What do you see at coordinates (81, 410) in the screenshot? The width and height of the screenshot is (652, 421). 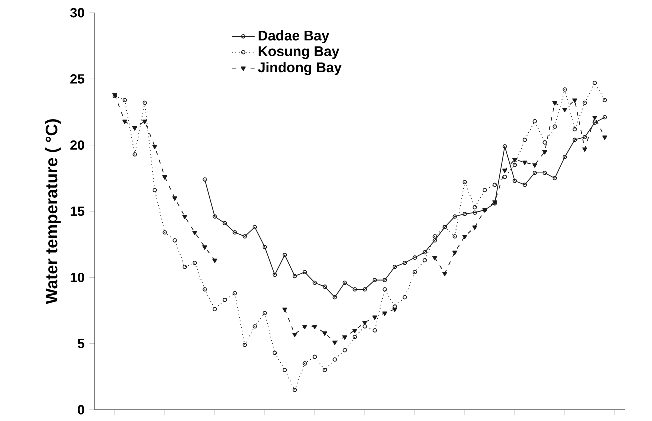 I see `y-tick-label: 0` at bounding box center [81, 410].